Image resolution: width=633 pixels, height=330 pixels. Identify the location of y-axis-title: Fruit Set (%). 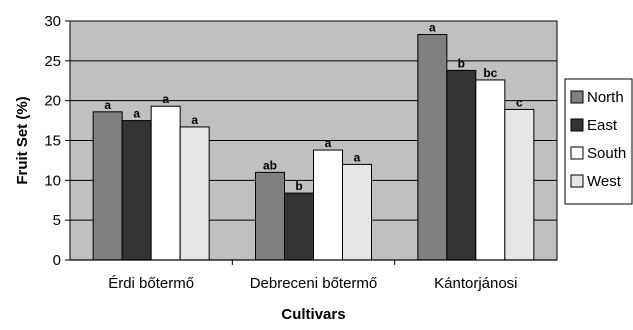
(22, 140).